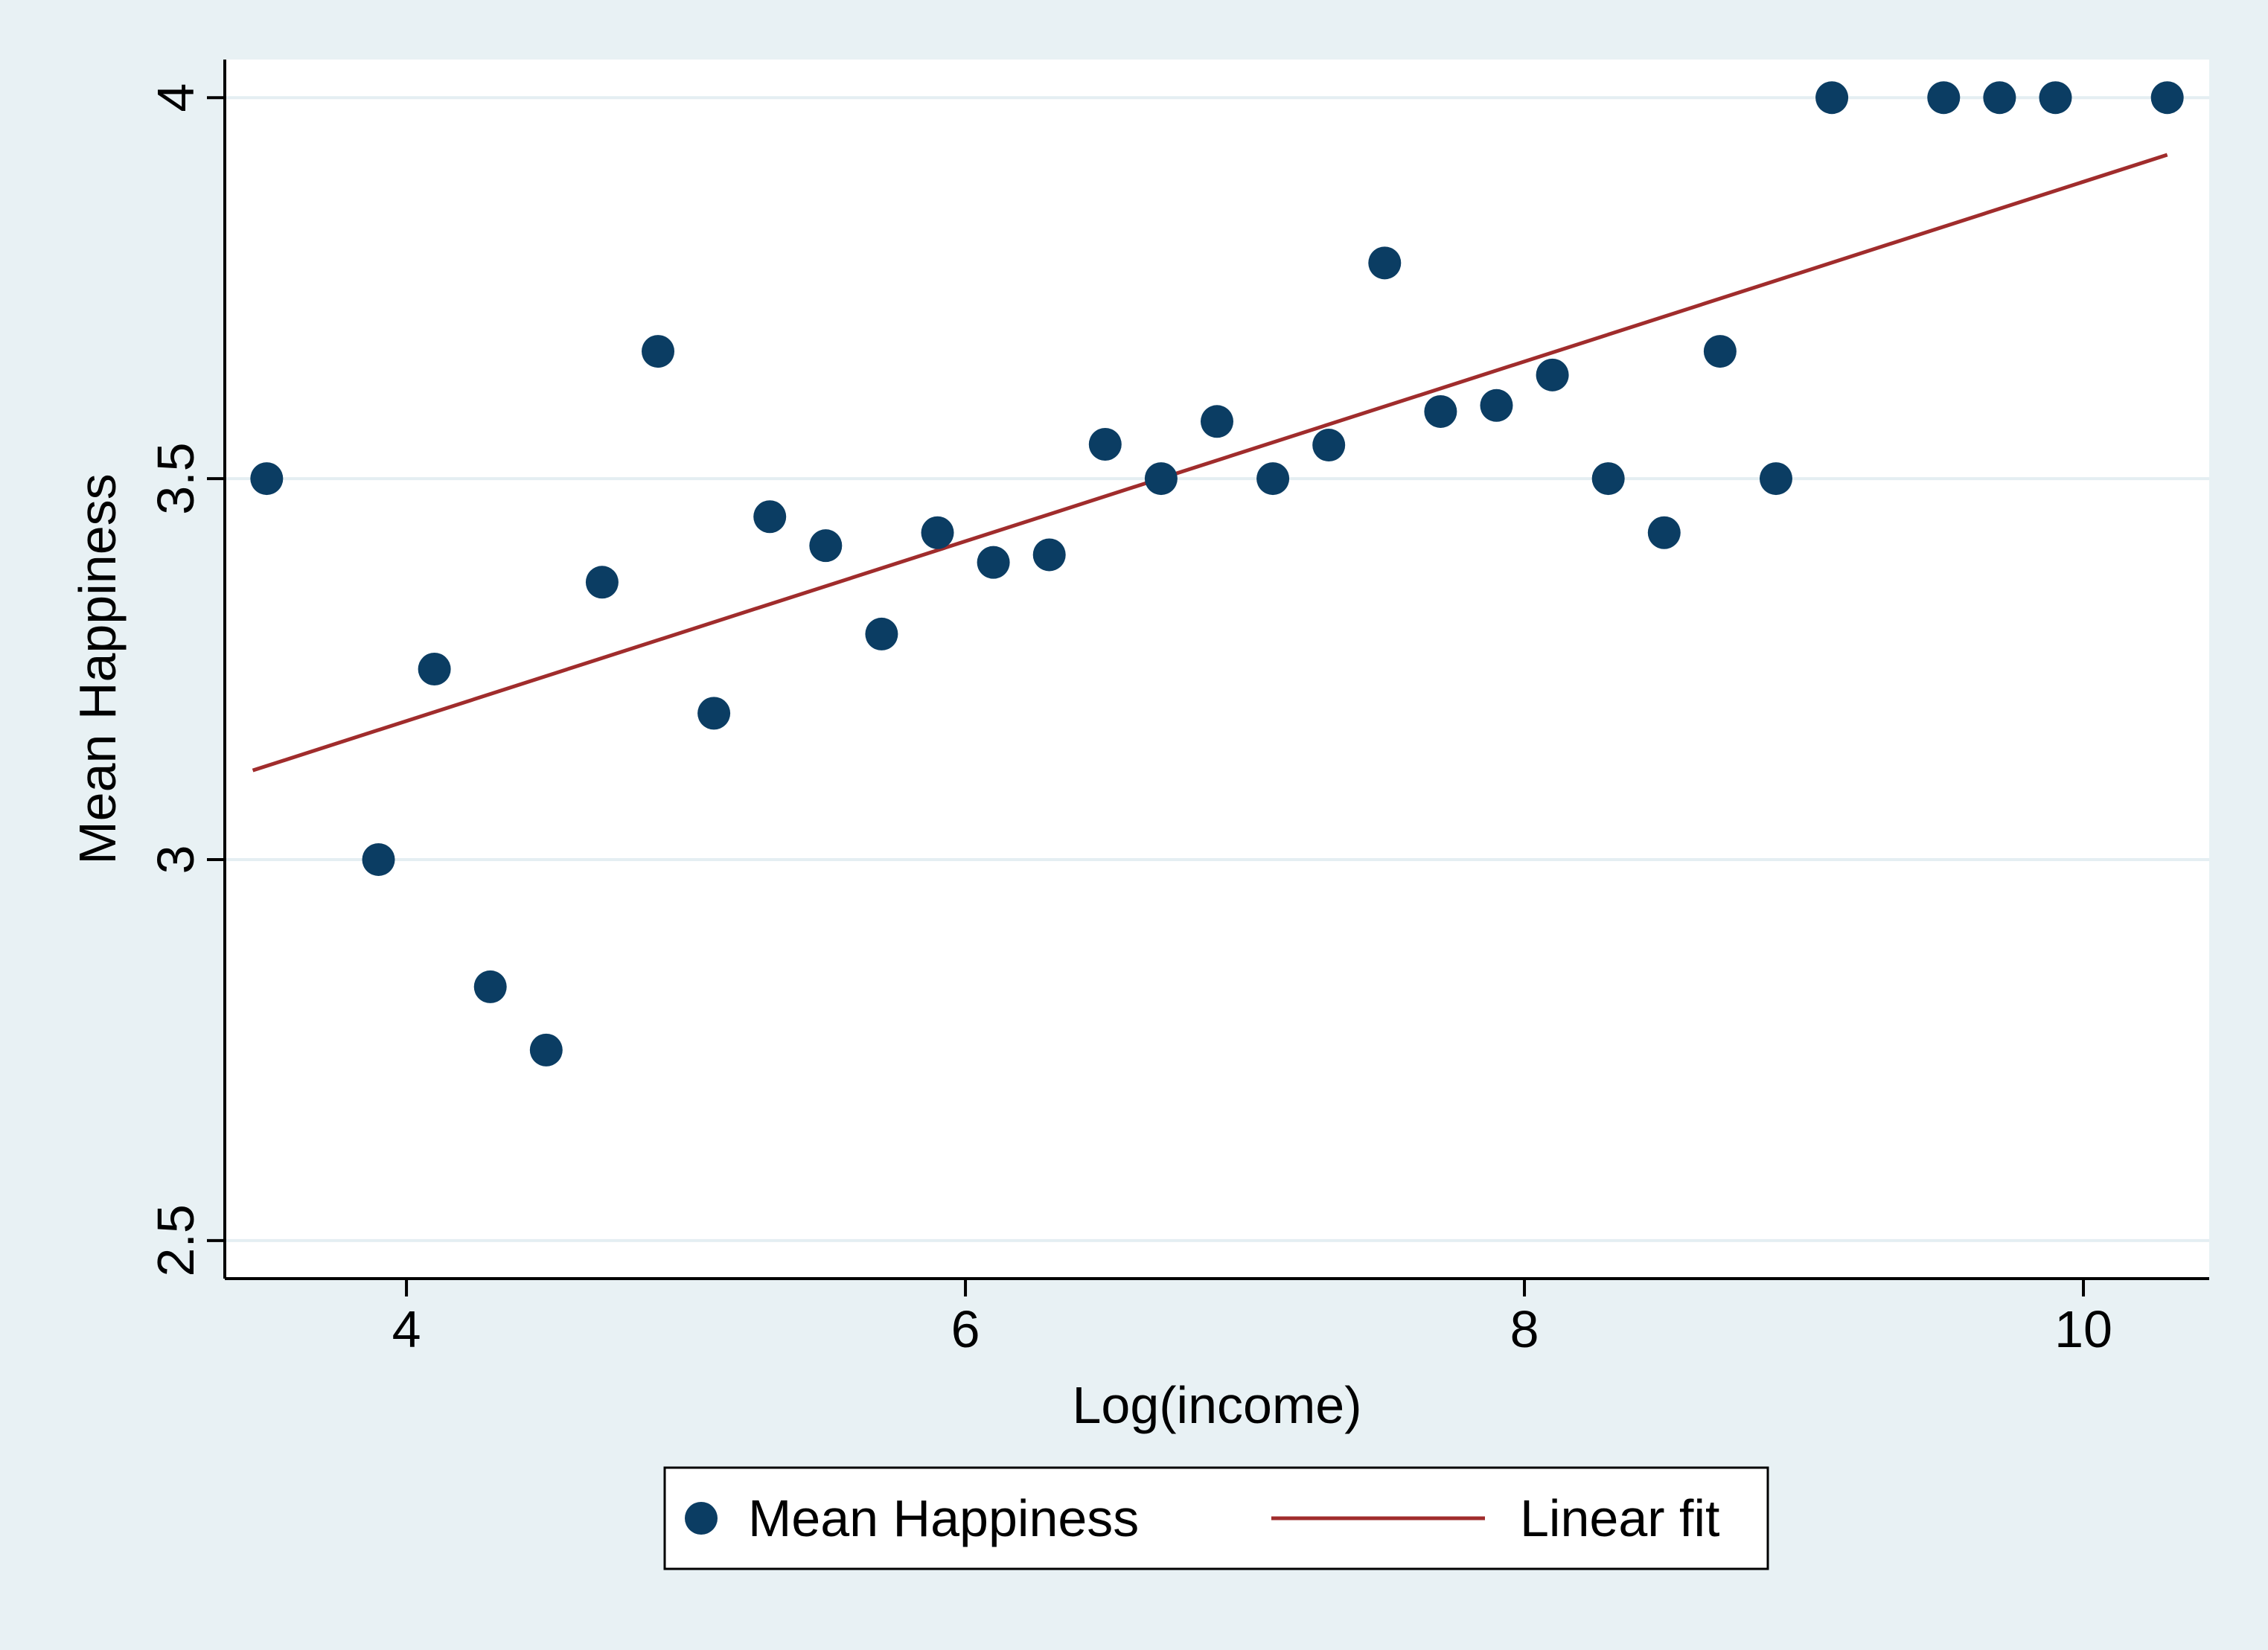 This screenshot has height=1650, width=2268. Describe the element at coordinates (2083, 1329) in the screenshot. I see `x-tick-label: 10` at that location.